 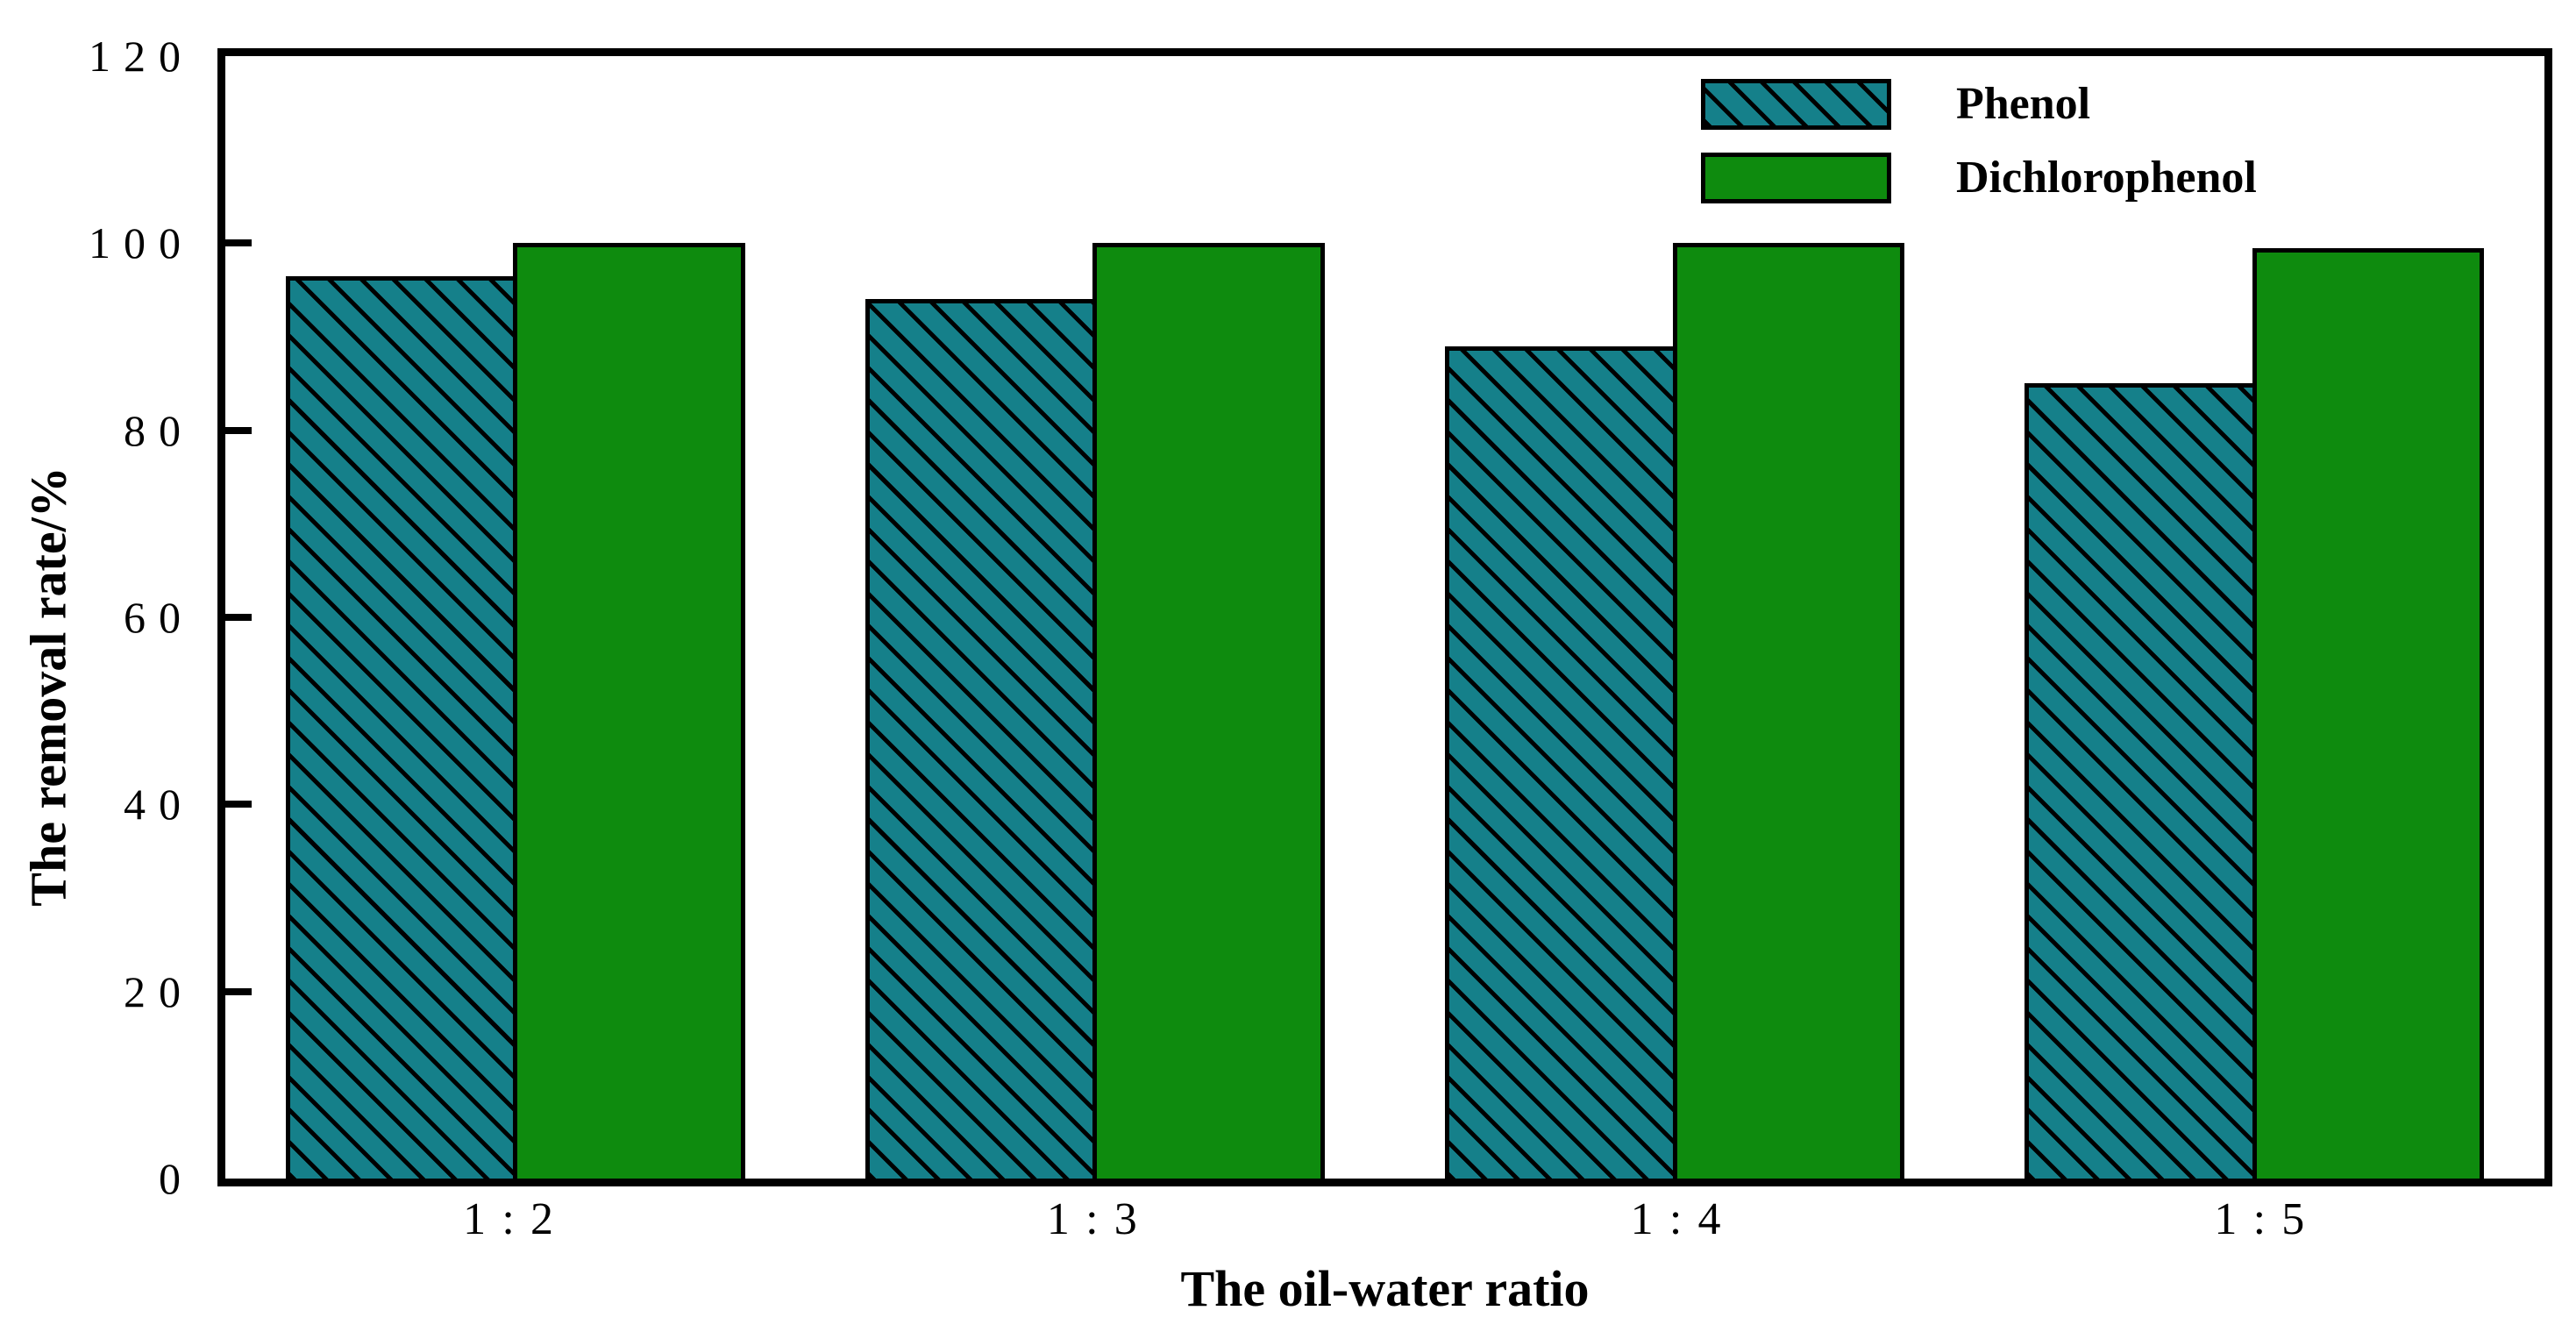 What do you see at coordinates (1561, 762) in the screenshot?
I see `bar-phenol-1:4` at bounding box center [1561, 762].